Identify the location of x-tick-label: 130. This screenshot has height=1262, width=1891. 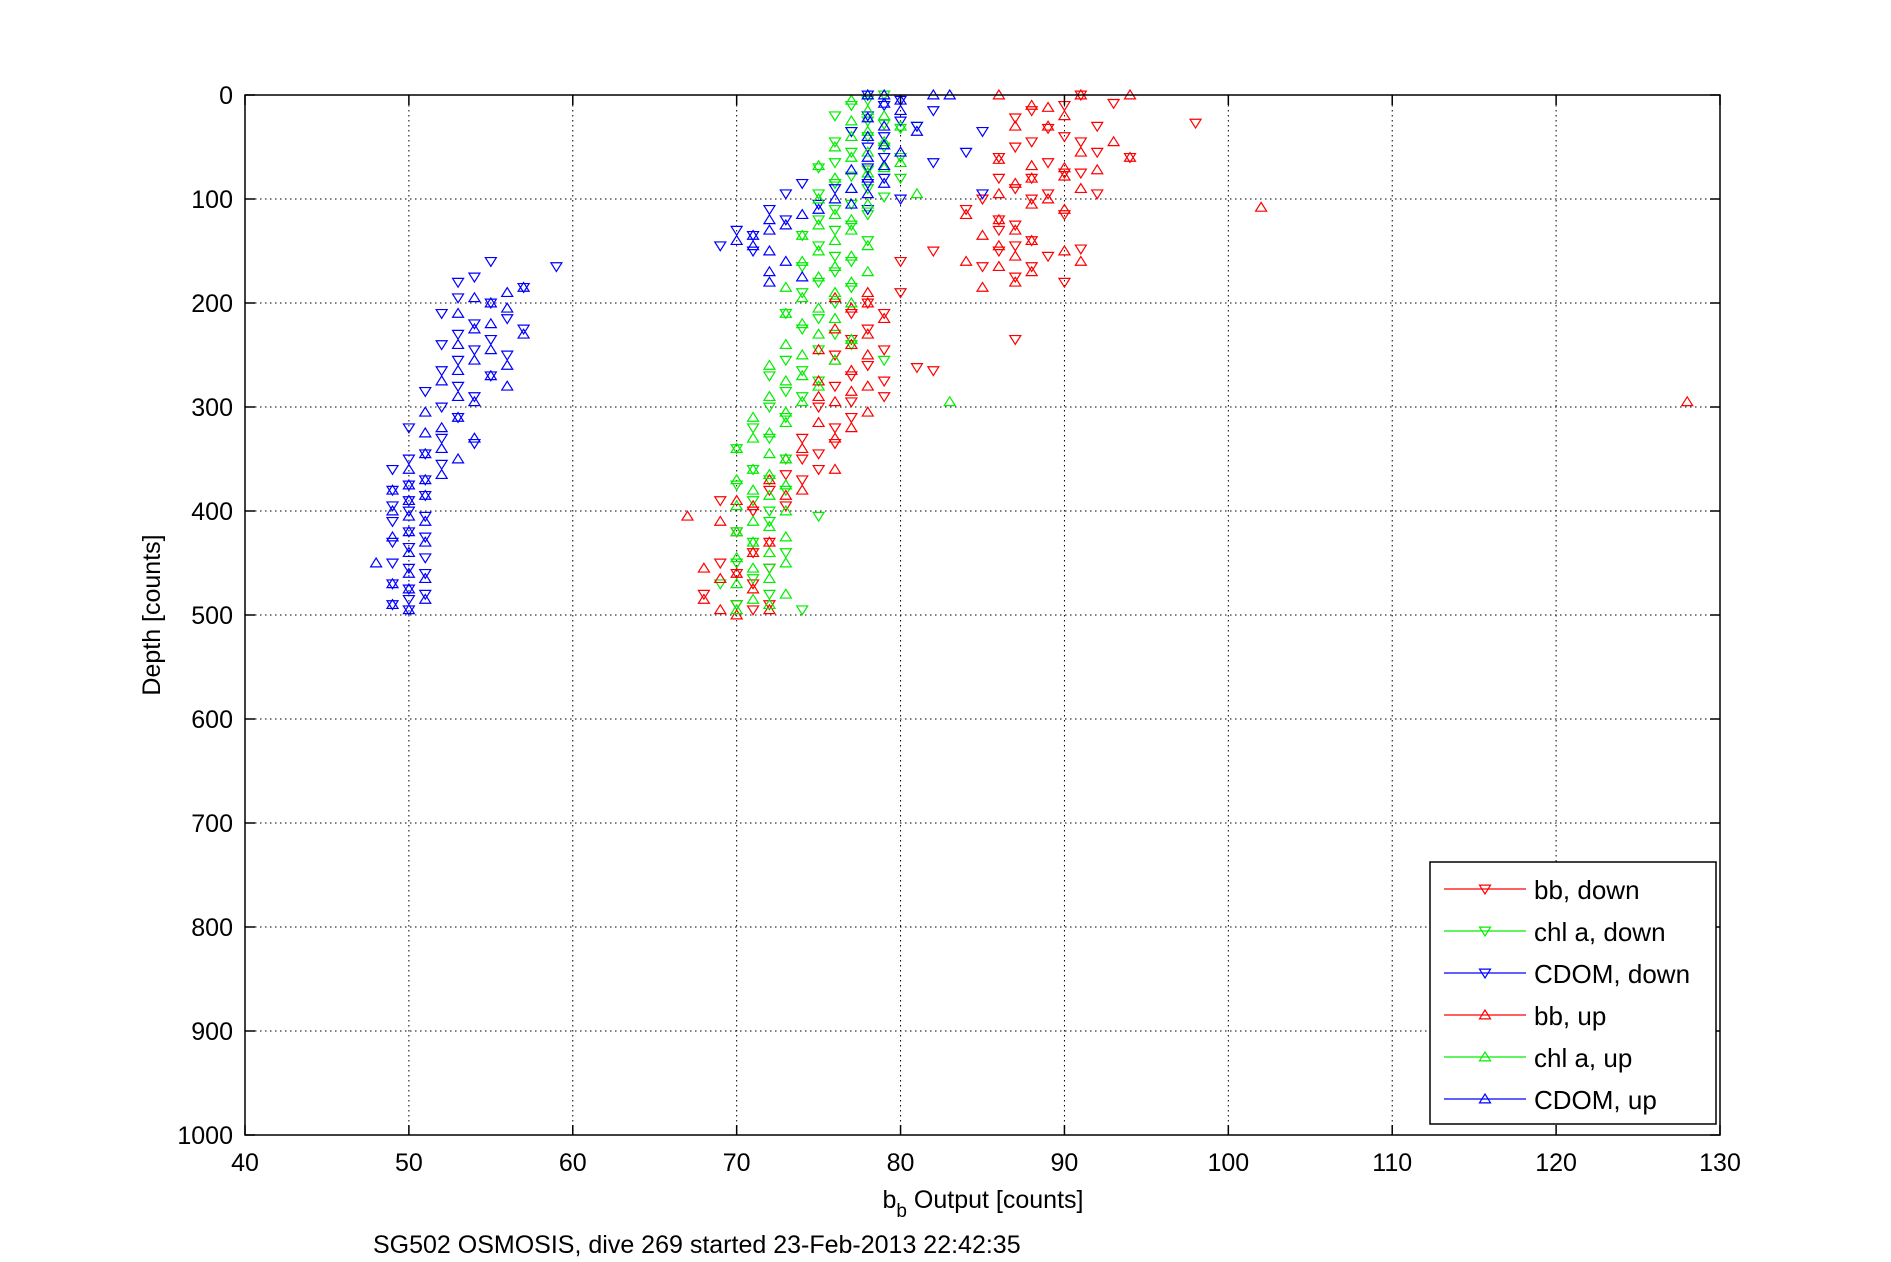
(1720, 1163).